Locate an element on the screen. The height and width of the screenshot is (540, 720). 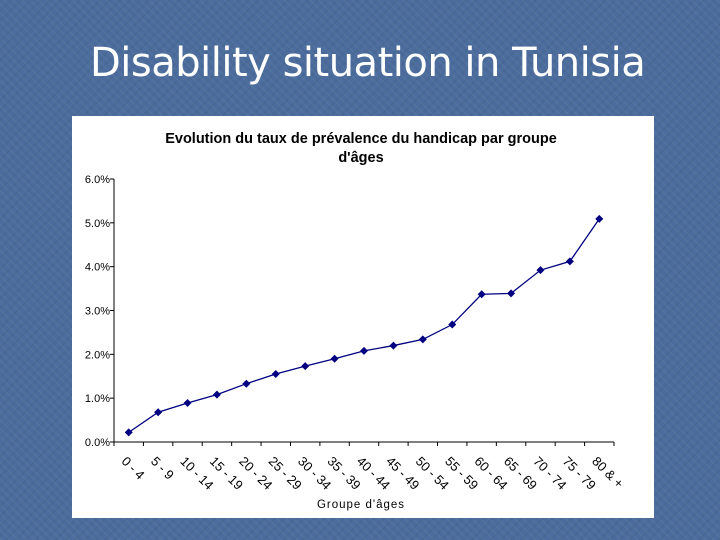
x-tick-label: 0 - 4 is located at coordinates (133, 468).